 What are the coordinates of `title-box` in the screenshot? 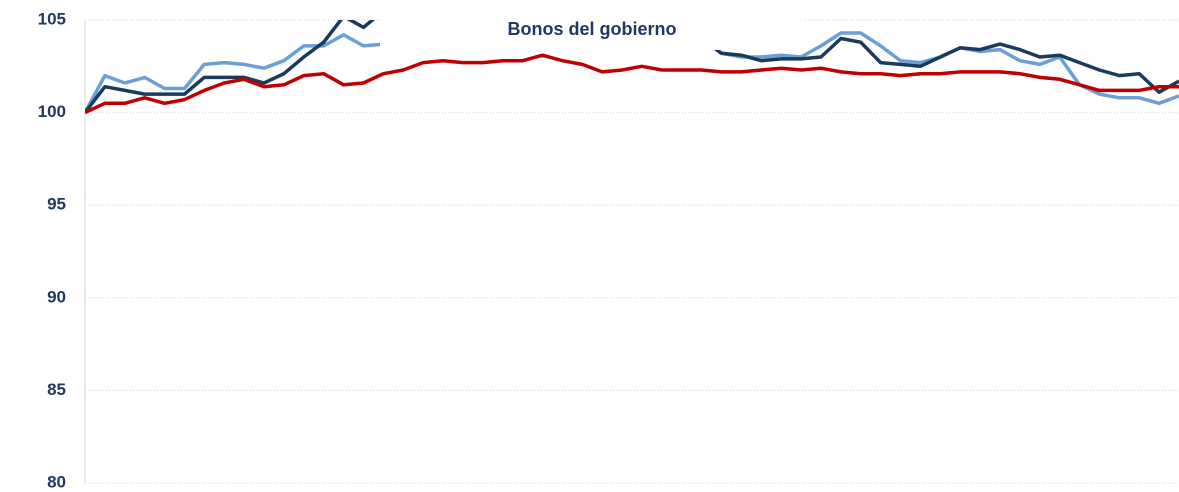 It's located at (592, 25).